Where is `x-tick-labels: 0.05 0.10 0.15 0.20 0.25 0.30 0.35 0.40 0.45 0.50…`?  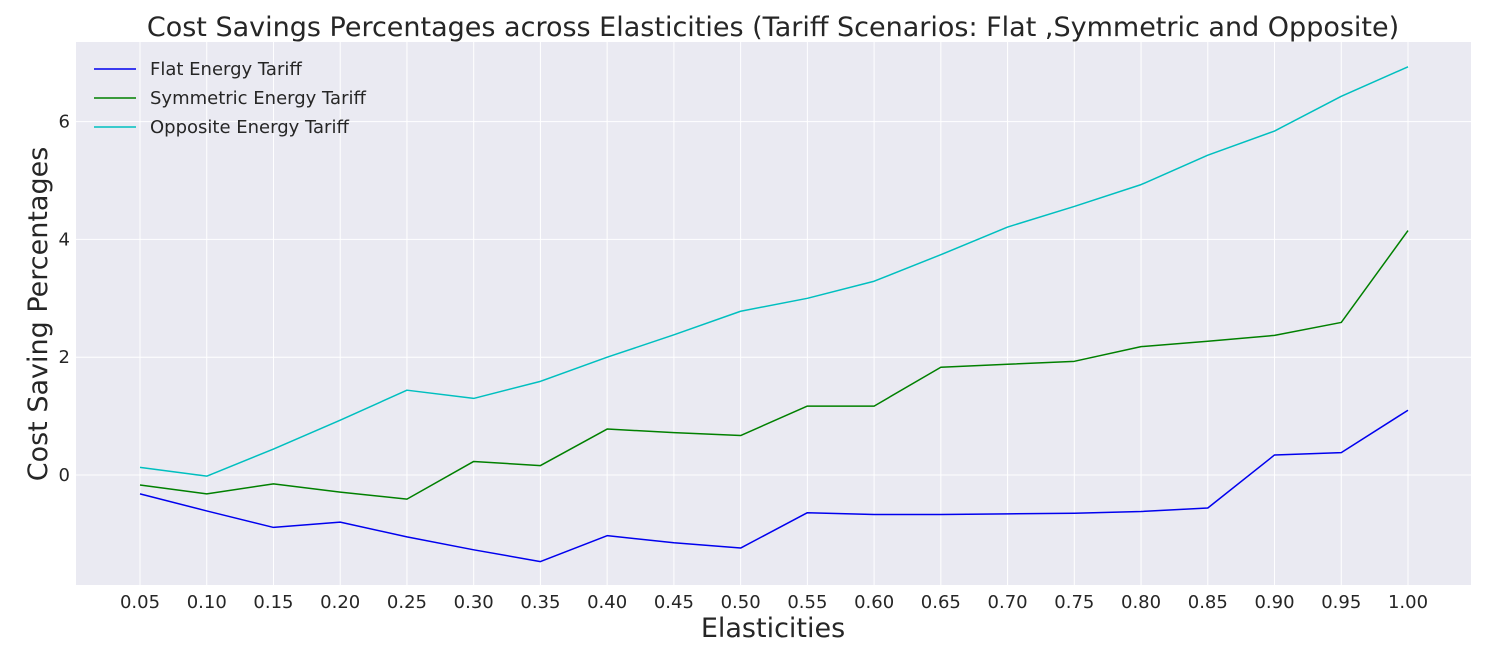 x-tick-labels: 0.05 0.10 0.15 0.20 0.25 0.30 0.35 0.40 0.45 0.50… is located at coordinates (774, 602).